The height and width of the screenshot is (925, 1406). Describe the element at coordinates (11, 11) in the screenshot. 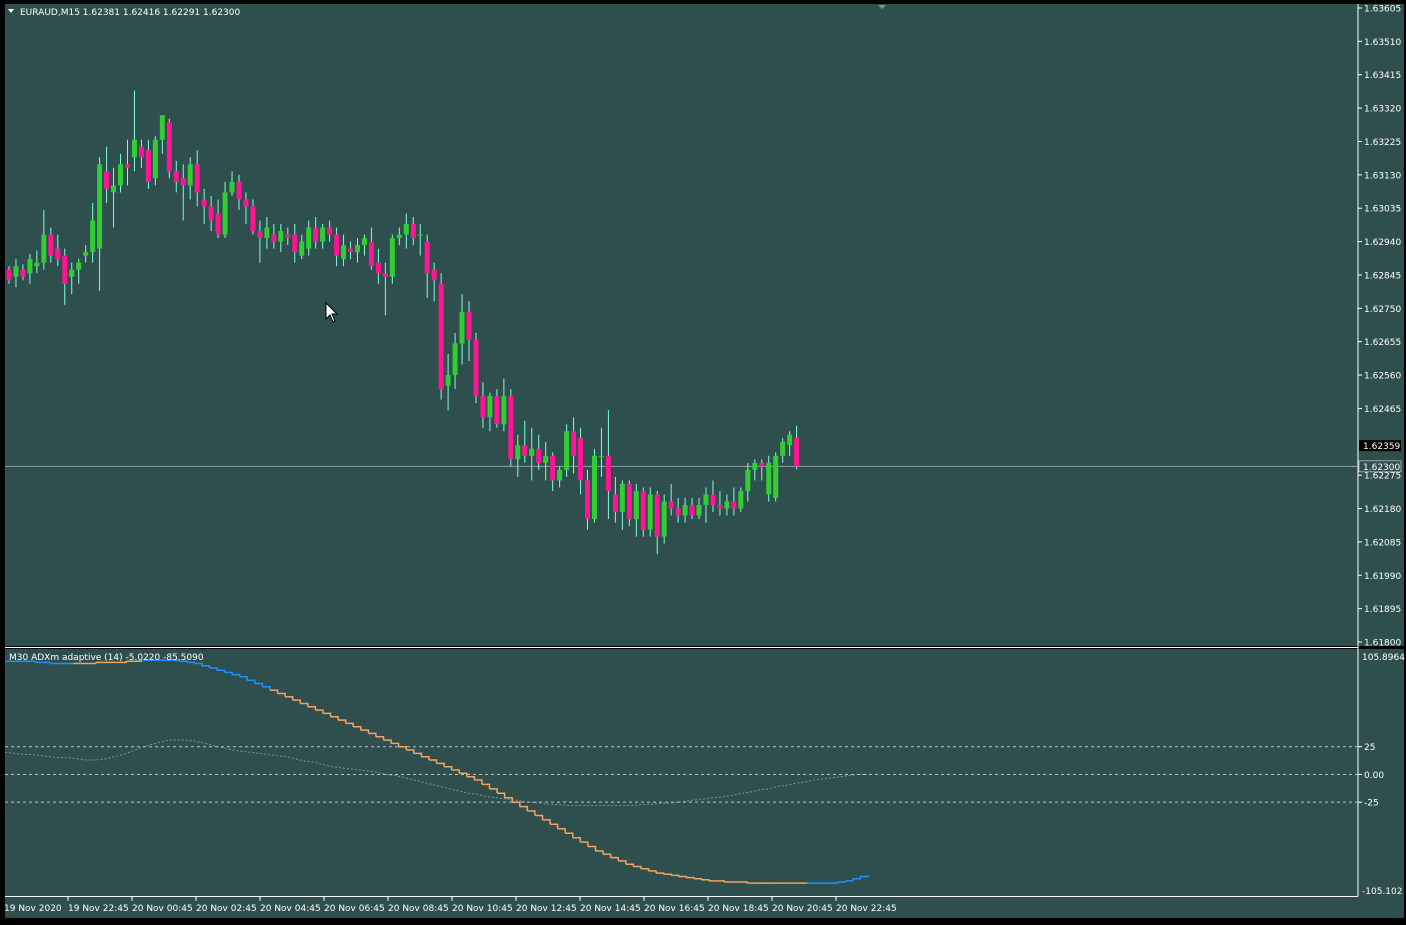

I see `collapse-triangle-icon` at that location.